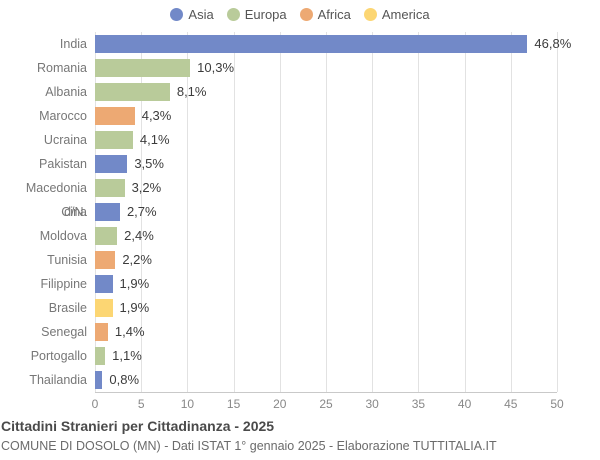 The width and height of the screenshot is (600, 460). Describe the element at coordinates (95, 404) in the screenshot. I see `x-tick-label-0: 0` at that location.